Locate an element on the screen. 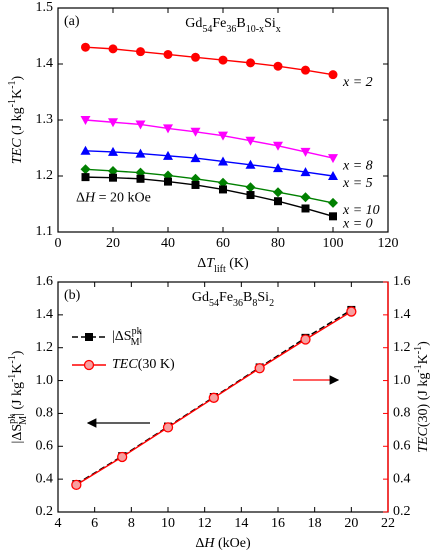  x-tick-label: 14 is located at coordinates (241, 523).